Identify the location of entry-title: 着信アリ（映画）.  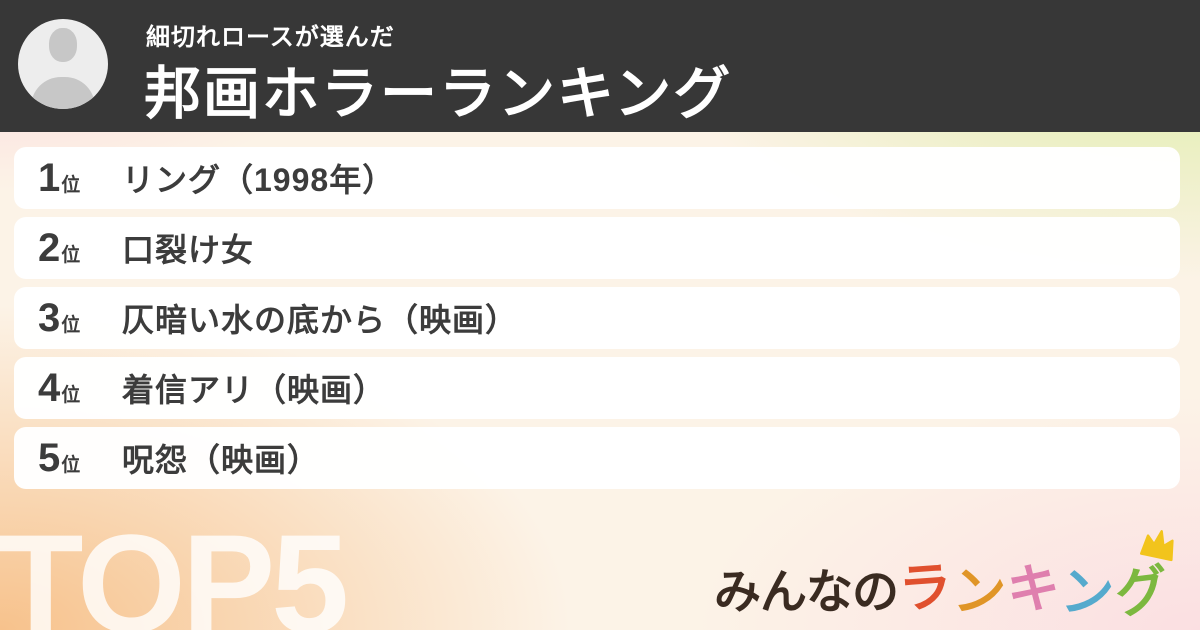
(254, 390).